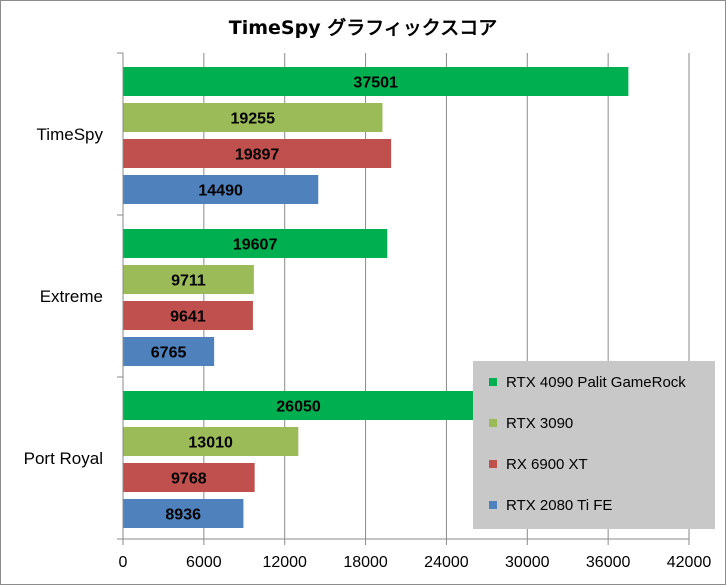  I want to click on y-category-label: TimeSpy, so click(70, 134).